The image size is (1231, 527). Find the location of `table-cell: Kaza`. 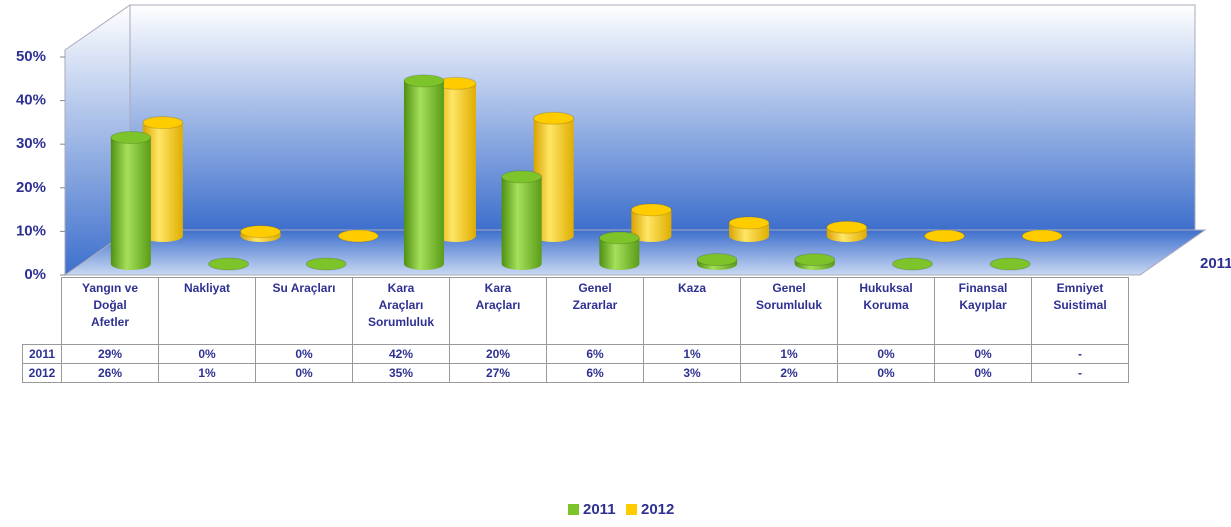

table-cell: Kaza is located at coordinates (692, 311).